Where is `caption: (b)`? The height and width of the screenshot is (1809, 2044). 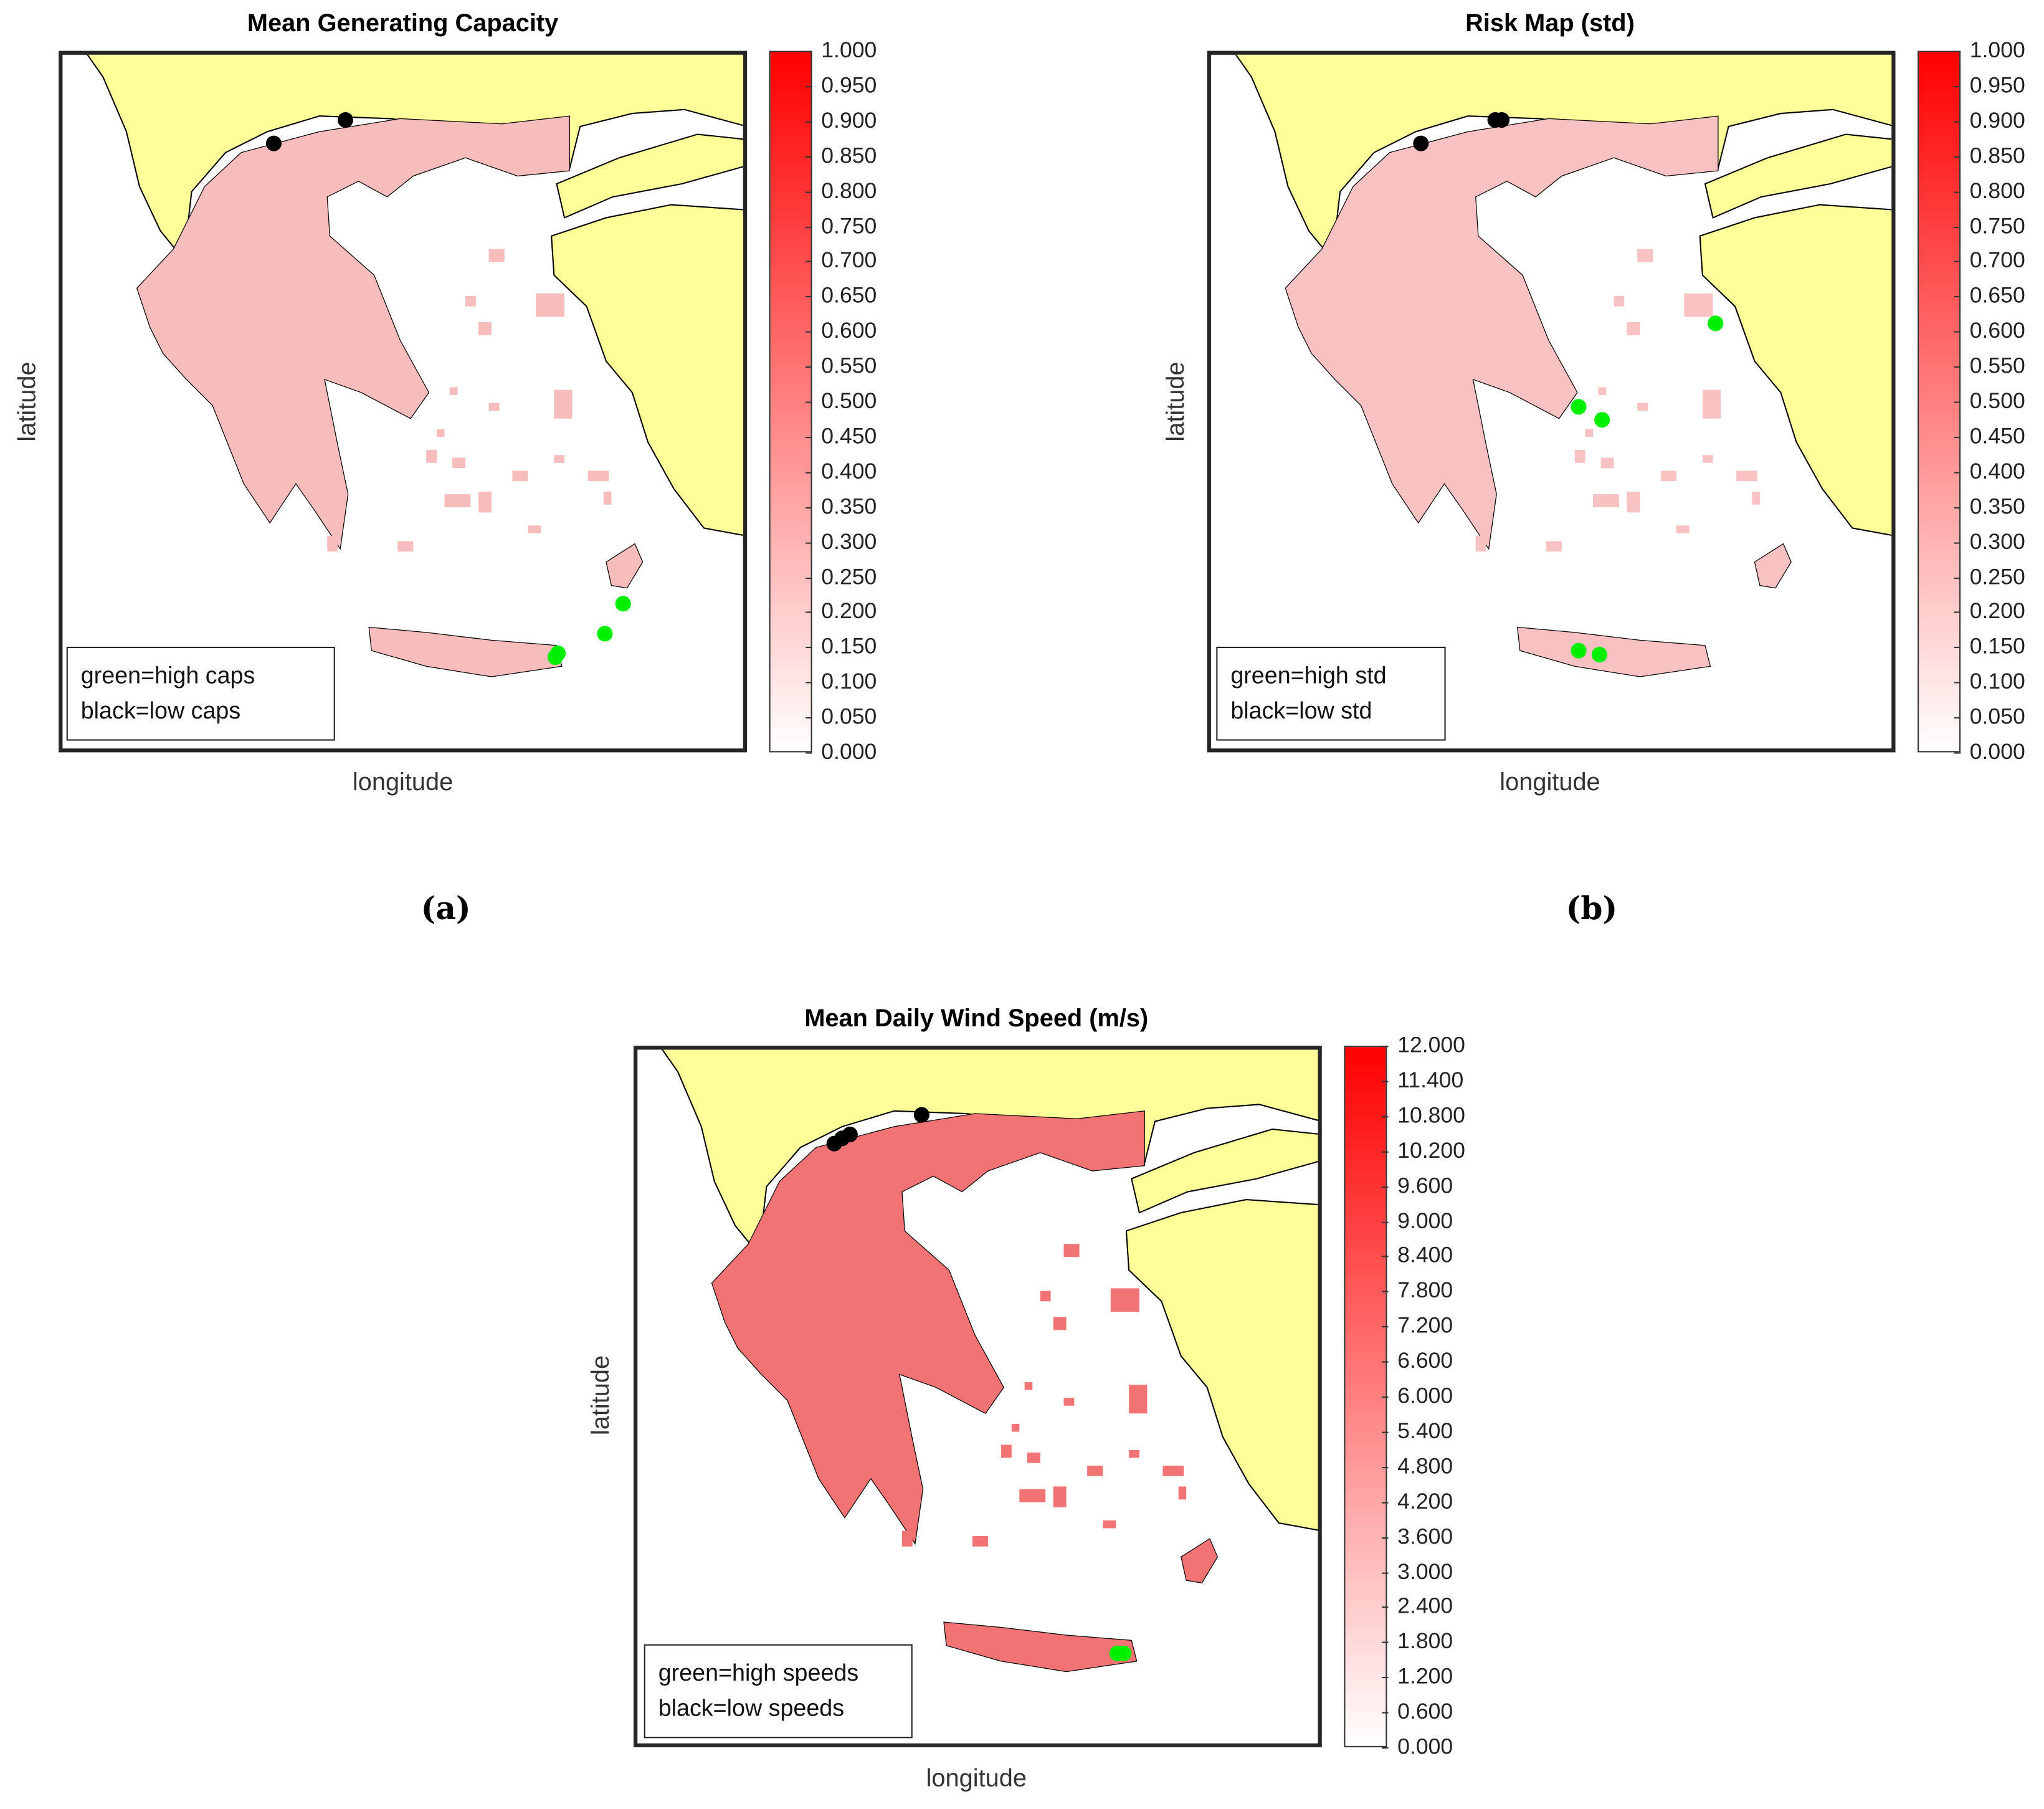
caption: (b) is located at coordinates (1592, 908).